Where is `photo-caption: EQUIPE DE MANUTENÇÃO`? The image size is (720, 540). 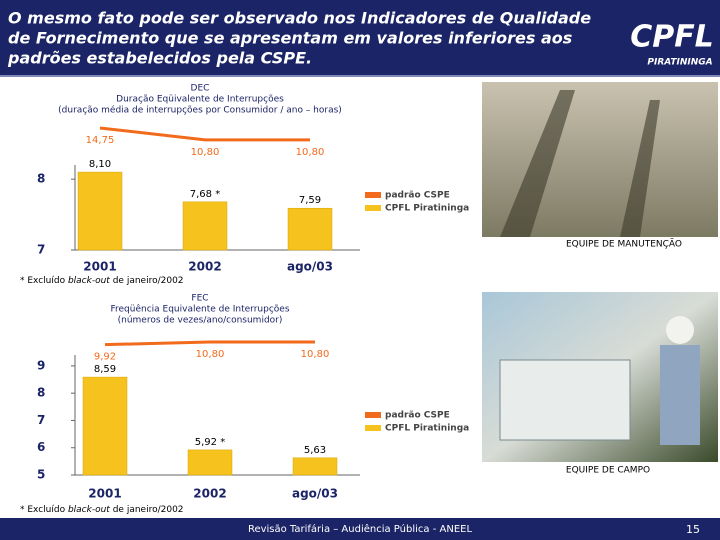 photo-caption: EQUIPE DE MANUTENÇÃO is located at coordinates (624, 244).